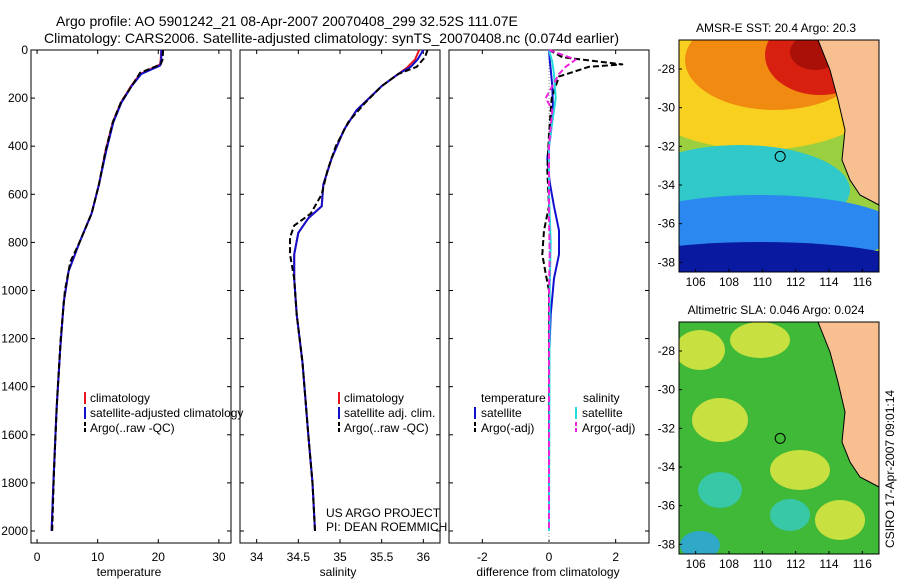 This screenshot has width=900, height=580. I want to click on x-tick-label: 34.5, so click(299, 557).